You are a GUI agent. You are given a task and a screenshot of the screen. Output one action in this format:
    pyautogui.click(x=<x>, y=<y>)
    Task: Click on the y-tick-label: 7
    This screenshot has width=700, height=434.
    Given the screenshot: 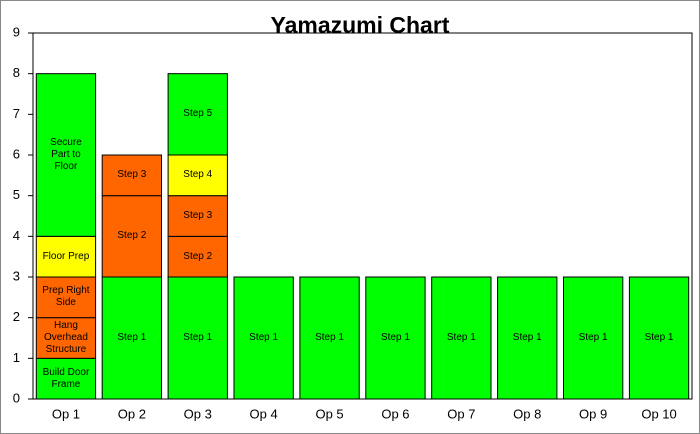 What is the action you would take?
    pyautogui.click(x=16, y=113)
    